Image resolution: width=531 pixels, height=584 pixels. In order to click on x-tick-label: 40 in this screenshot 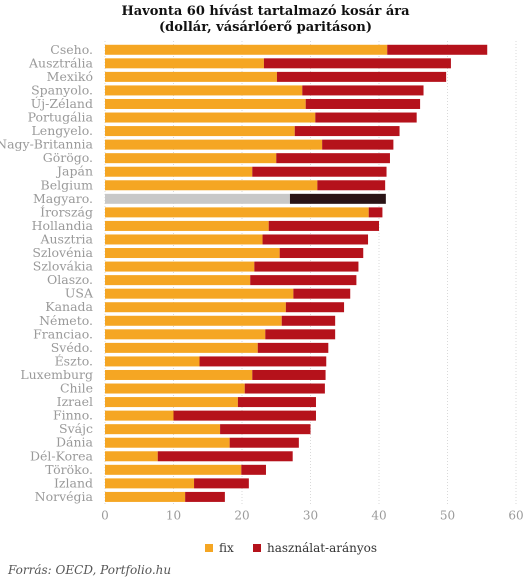, I will do `click(378, 516)`.